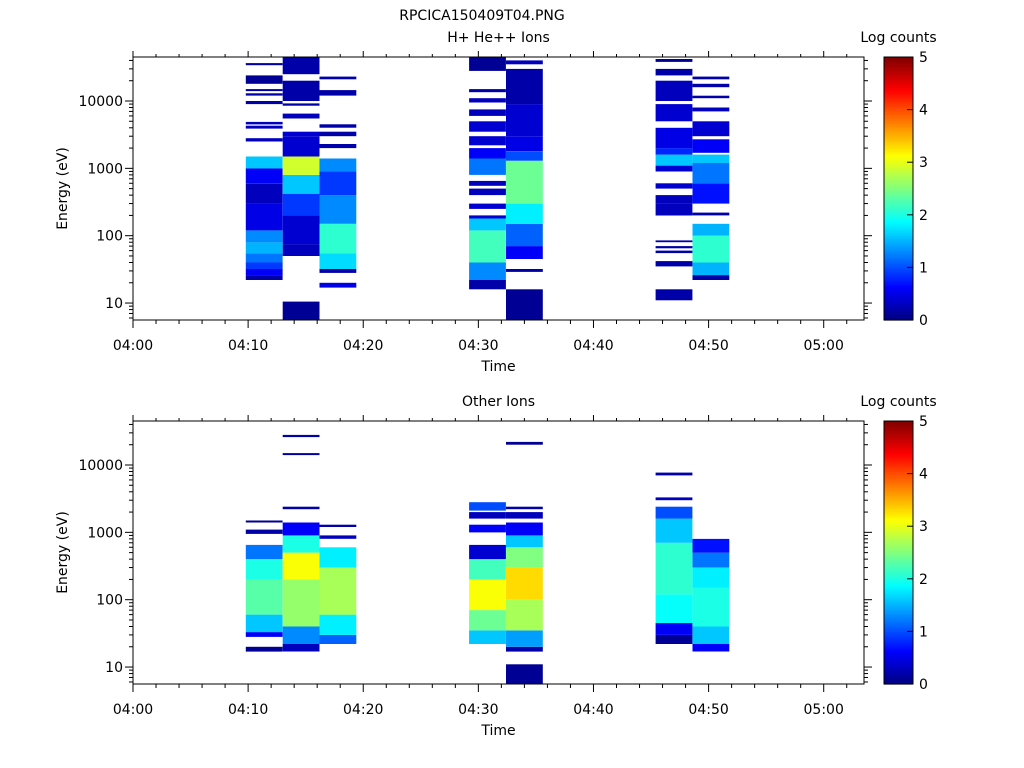  What do you see at coordinates (923, 580) in the screenshot?
I see `colorbar-tick-label: 2` at bounding box center [923, 580].